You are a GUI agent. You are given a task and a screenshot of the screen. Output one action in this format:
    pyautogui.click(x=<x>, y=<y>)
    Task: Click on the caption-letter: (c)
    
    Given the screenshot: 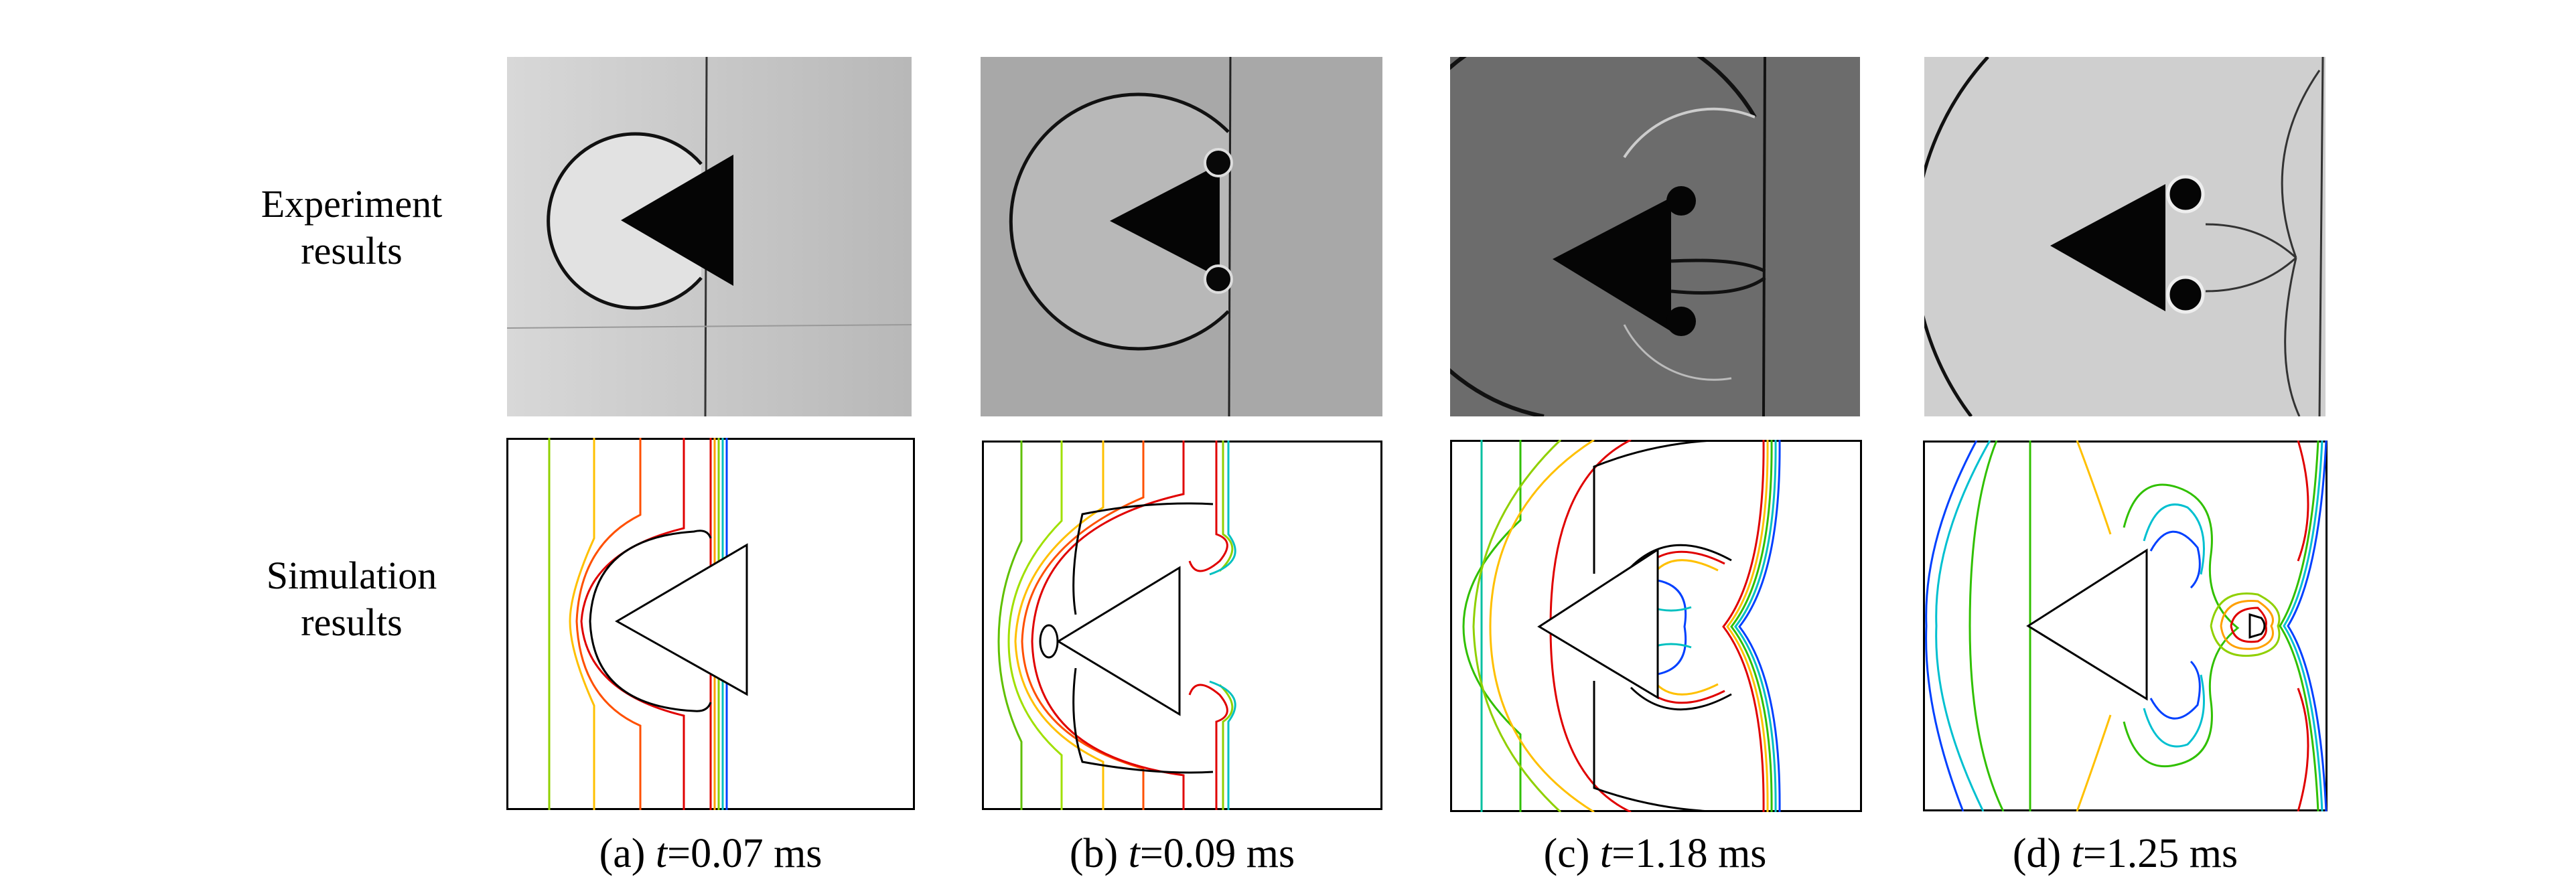 What is the action you would take?
    pyautogui.click(x=1566, y=853)
    